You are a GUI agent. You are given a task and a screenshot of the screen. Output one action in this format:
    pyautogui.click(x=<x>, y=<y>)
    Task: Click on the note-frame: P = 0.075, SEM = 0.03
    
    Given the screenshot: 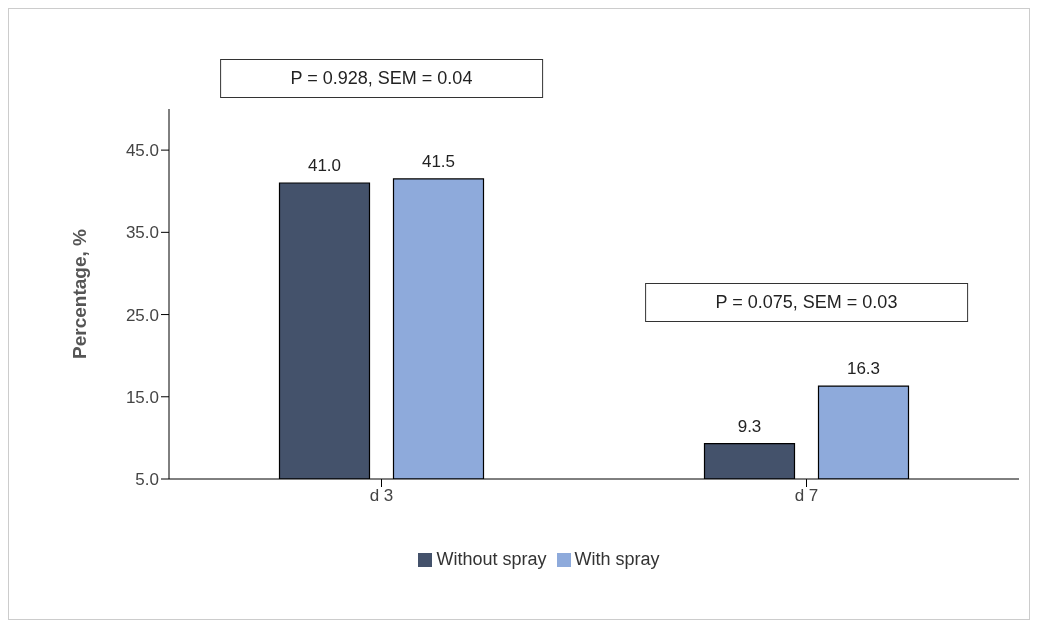 What is the action you would take?
    pyautogui.click(x=806, y=302)
    